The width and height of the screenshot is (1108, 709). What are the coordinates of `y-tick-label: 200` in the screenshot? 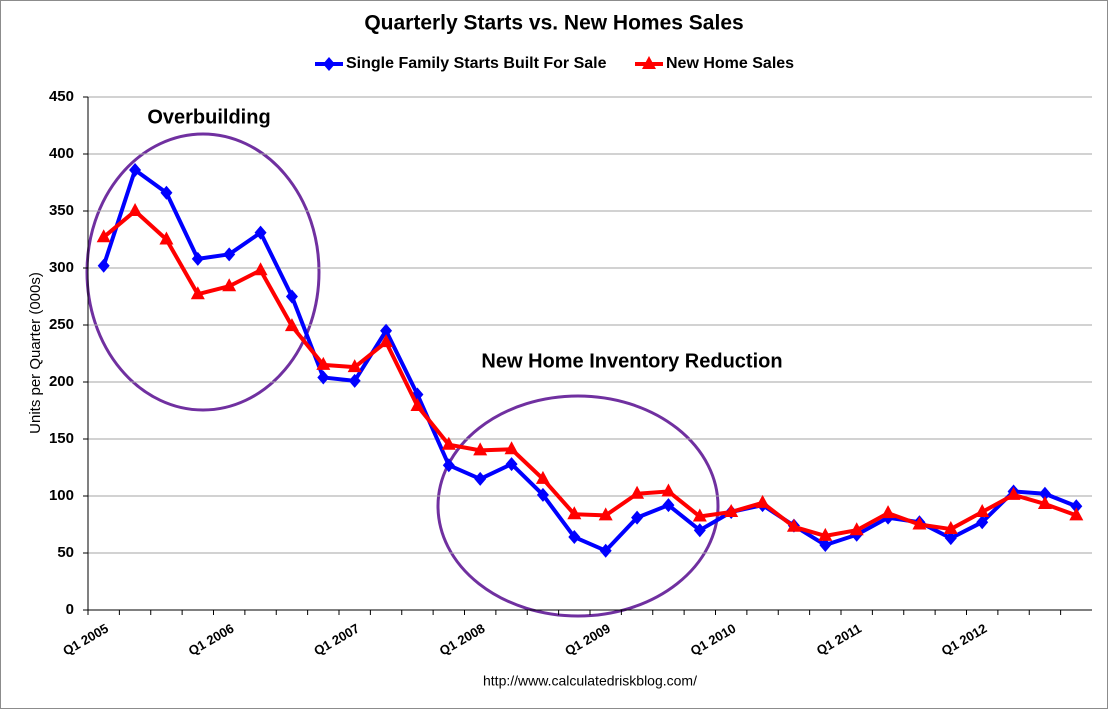 It's located at (61, 381).